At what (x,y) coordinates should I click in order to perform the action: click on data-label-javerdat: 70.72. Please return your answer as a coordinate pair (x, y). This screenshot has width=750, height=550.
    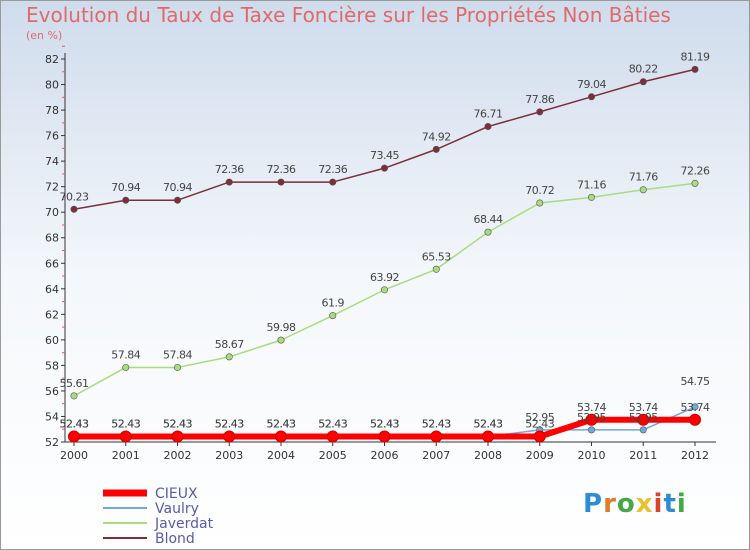
    Looking at the image, I should click on (539, 190).